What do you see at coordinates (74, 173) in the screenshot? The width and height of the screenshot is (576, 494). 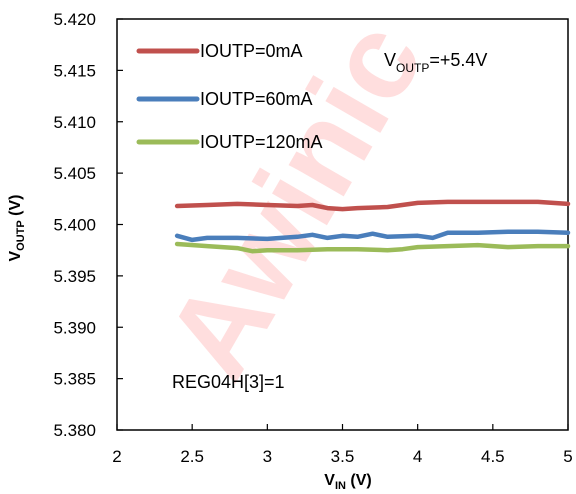 I see `y-tick-label: 5.405` at bounding box center [74, 173].